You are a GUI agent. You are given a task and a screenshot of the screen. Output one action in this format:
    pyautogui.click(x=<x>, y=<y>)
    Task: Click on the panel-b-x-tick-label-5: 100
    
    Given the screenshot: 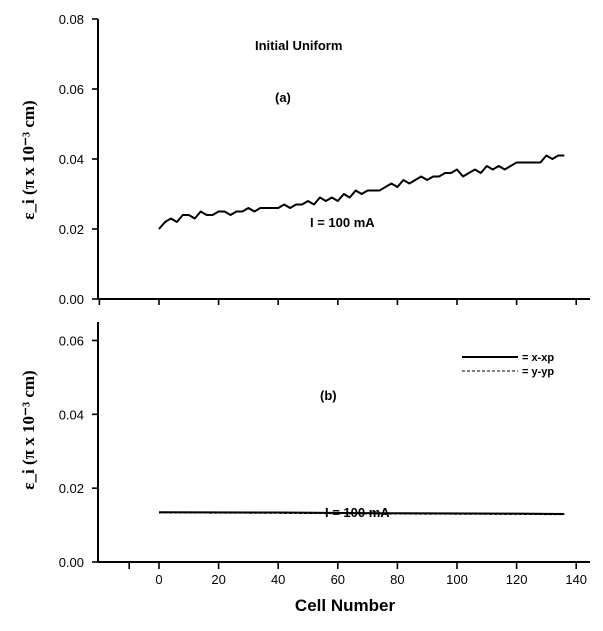 What is the action you would take?
    pyautogui.click(x=457, y=579)
    